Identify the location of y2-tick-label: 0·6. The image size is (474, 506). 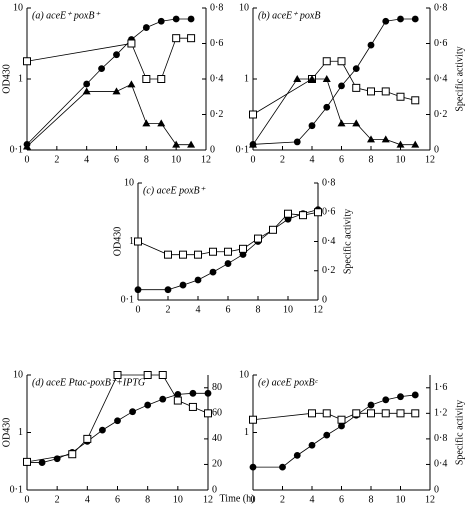
(328, 212).